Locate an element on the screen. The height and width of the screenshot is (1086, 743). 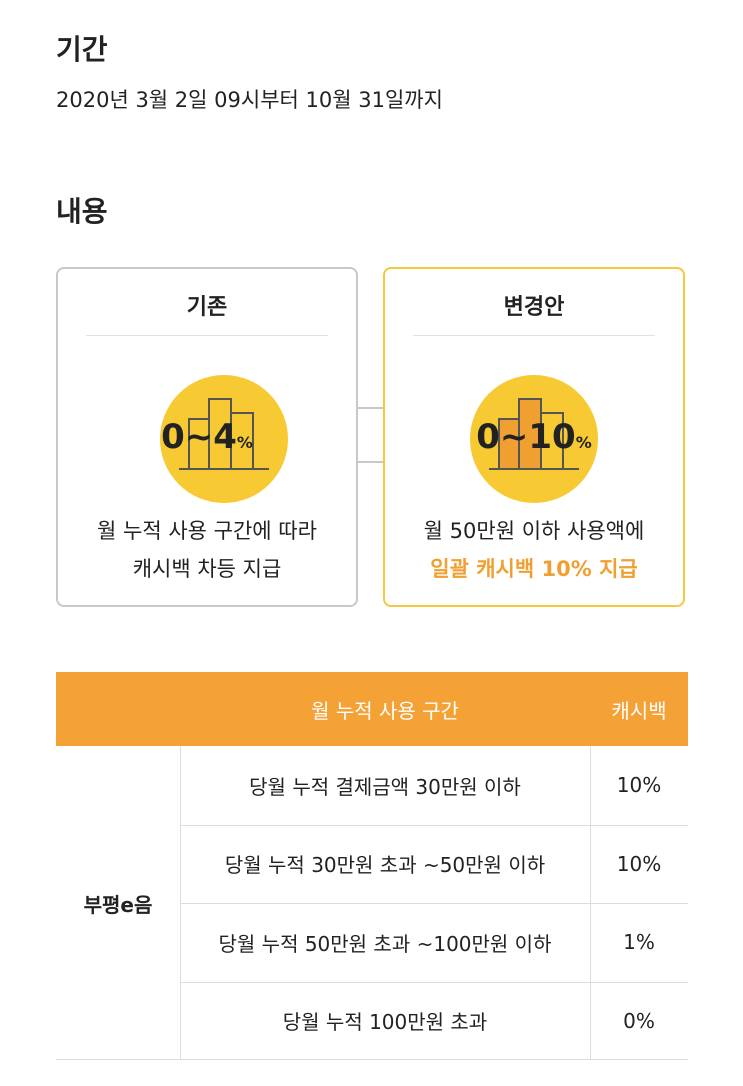
cashback-cell: 1% is located at coordinates (639, 942).